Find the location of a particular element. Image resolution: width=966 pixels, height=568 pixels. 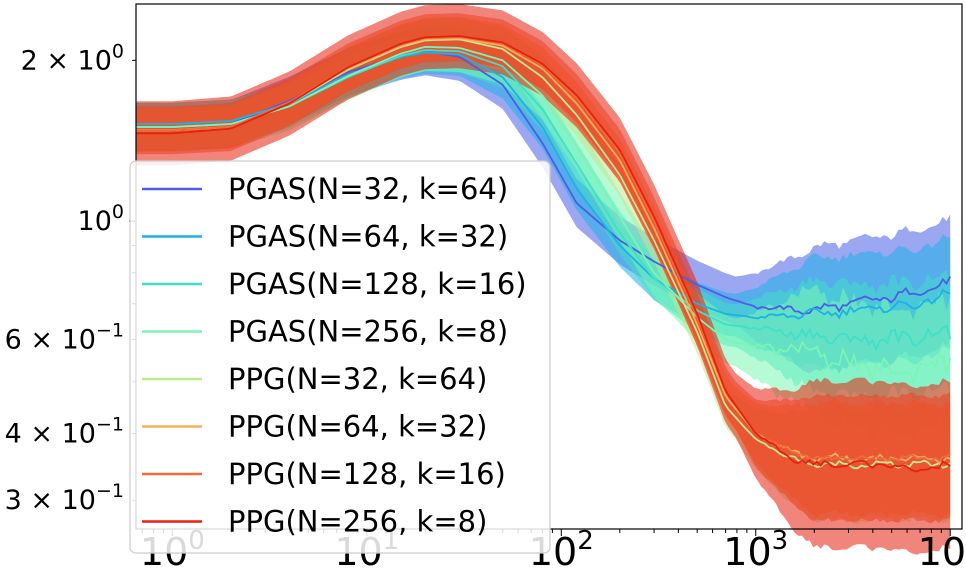

legend-label-pgas-n-32-k-64: PGAS(N=32, k=64) is located at coordinates (368, 189).